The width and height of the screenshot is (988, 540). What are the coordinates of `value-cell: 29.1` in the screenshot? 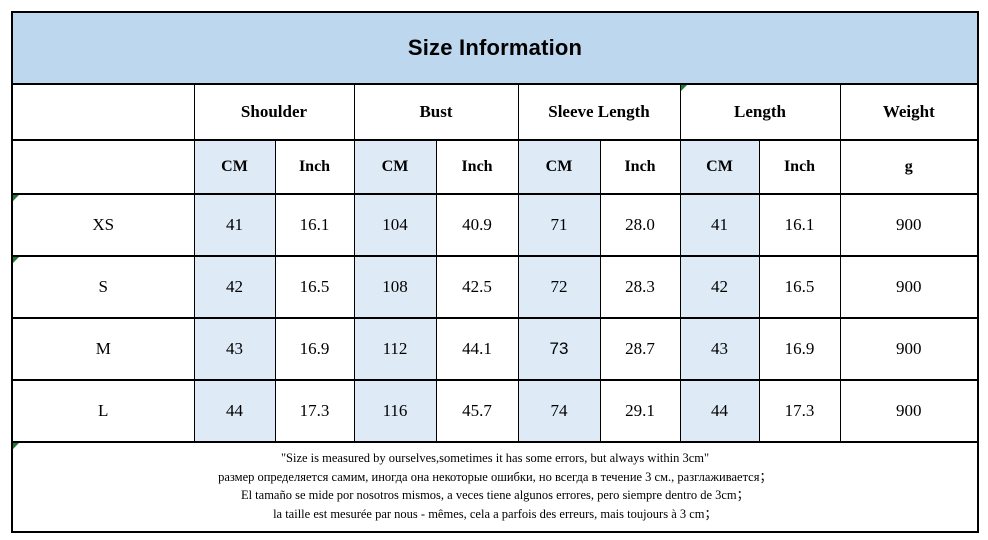 It's located at (640, 411).